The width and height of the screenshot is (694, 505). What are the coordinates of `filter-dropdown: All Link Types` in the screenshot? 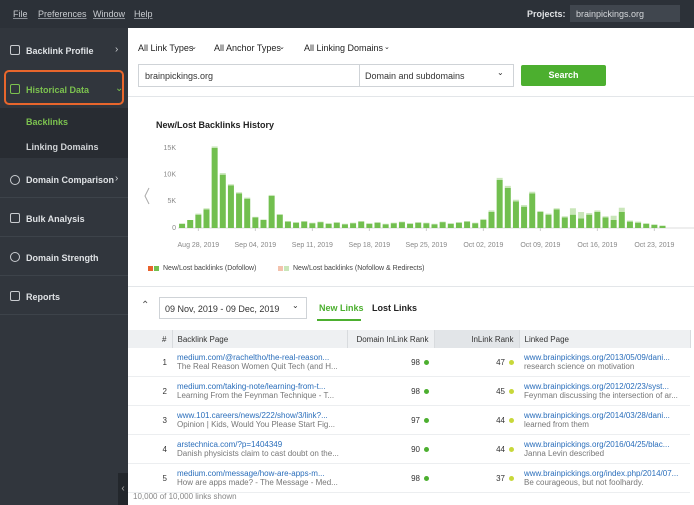 It's located at (166, 48).